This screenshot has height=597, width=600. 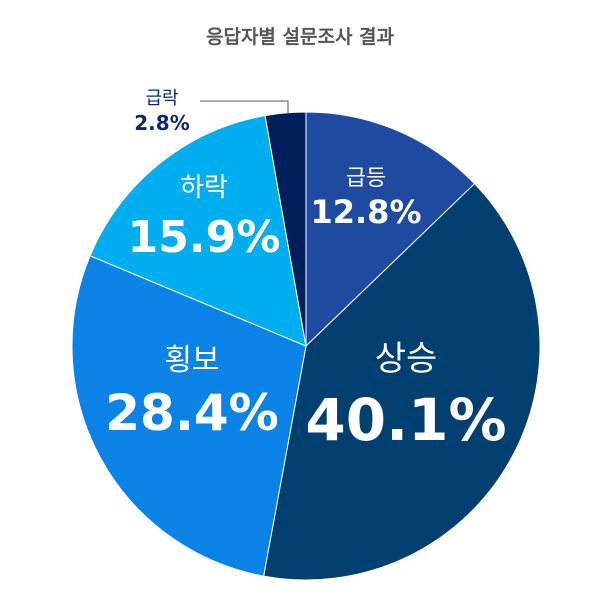 What do you see at coordinates (405, 420) in the screenshot?
I see `slice-value-1: 40.1%` at bounding box center [405, 420].